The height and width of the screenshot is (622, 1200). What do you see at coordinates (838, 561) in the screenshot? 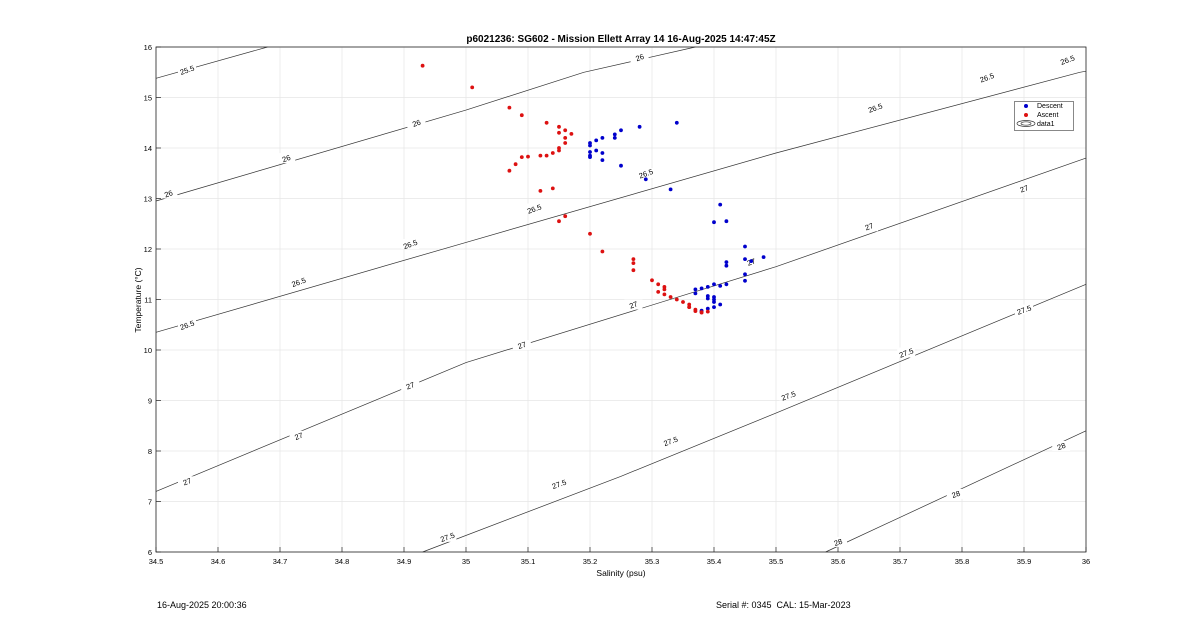
I see `x-tick-label: 35.6` at bounding box center [838, 561].